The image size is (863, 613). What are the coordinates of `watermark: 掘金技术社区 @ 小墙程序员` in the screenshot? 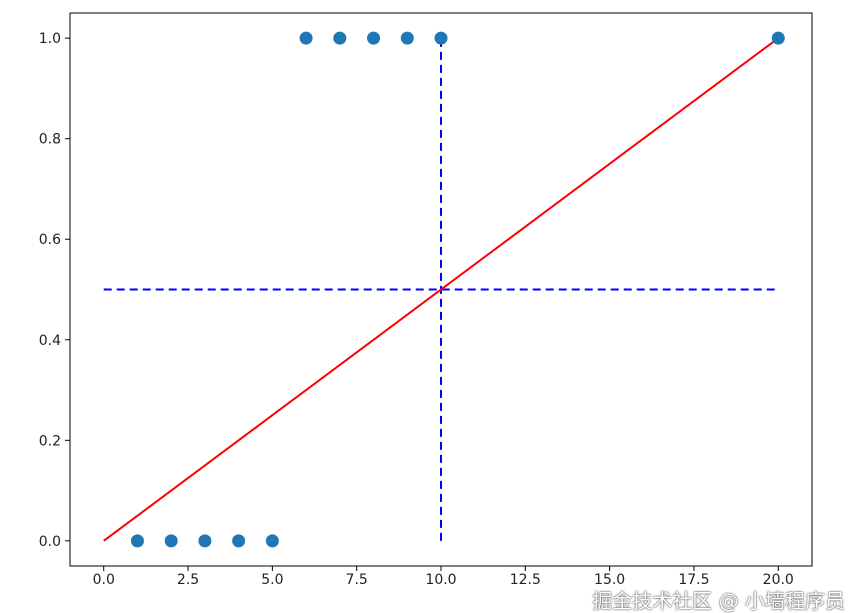 It's located at (718, 601).